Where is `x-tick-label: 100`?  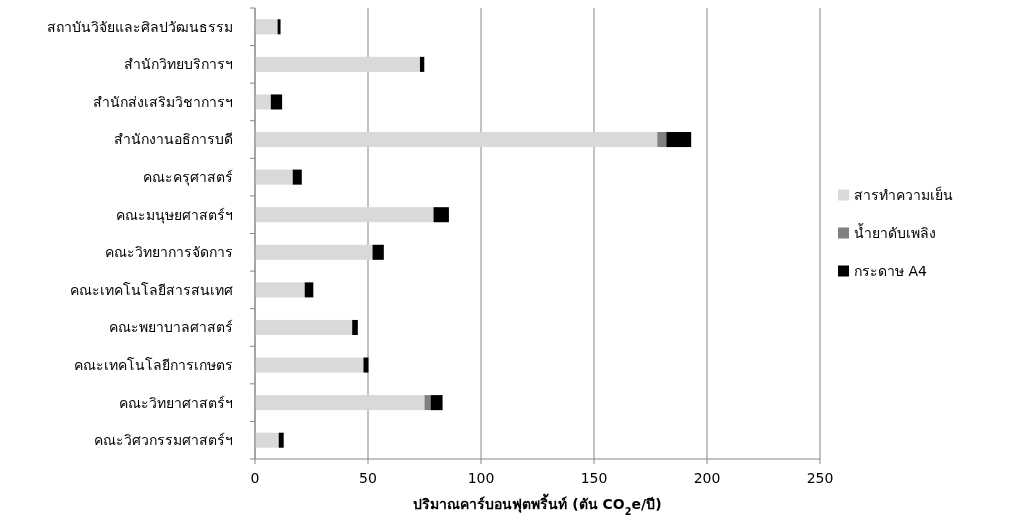 x-tick-label: 100 is located at coordinates (481, 478).